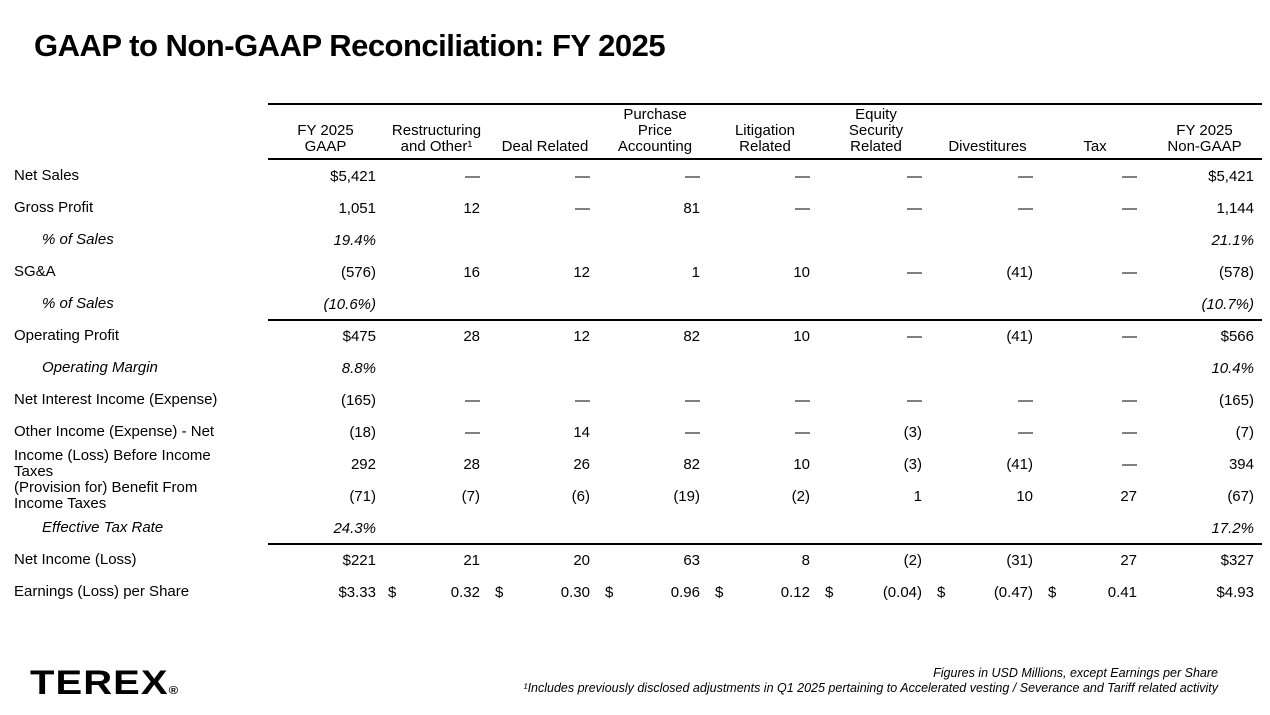 Image resolution: width=1270 pixels, height=715 pixels. What do you see at coordinates (1013, 592) in the screenshot?
I see `cell-value: (0.47)` at bounding box center [1013, 592].